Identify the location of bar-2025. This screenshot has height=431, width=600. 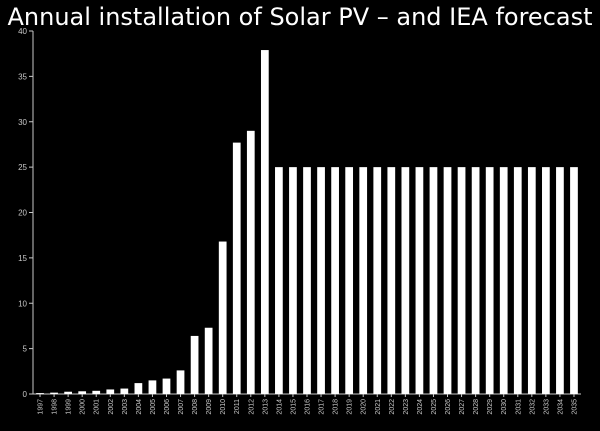
(433, 281).